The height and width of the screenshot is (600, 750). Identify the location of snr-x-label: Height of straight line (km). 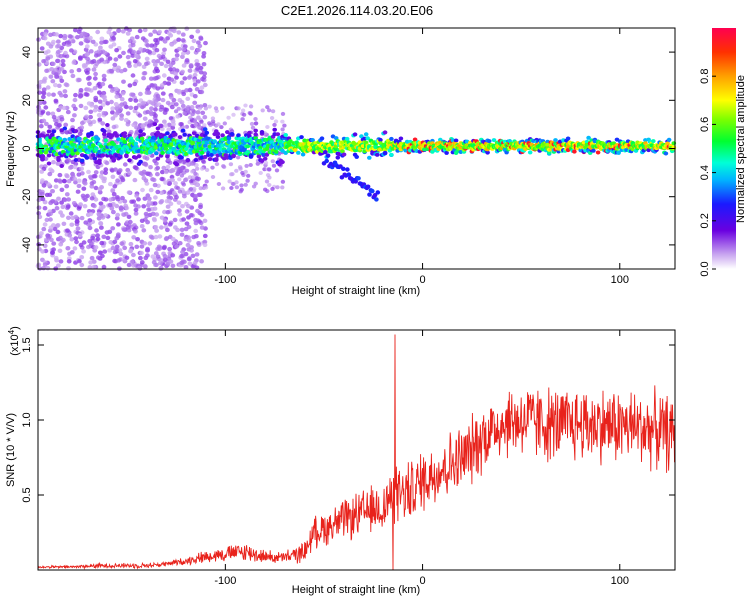
(356, 590).